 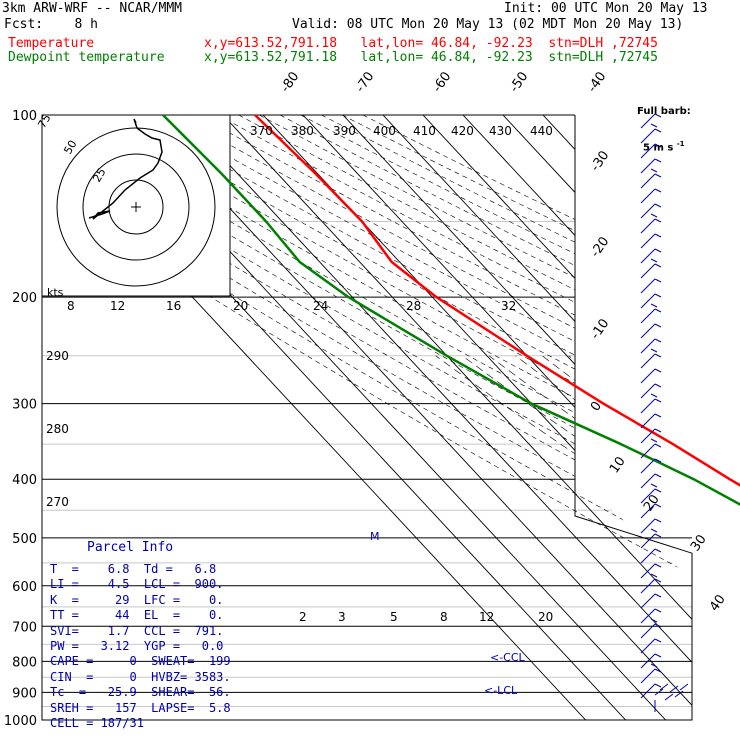 I want to click on pressure-tick-label: 500, so click(x=24, y=539).